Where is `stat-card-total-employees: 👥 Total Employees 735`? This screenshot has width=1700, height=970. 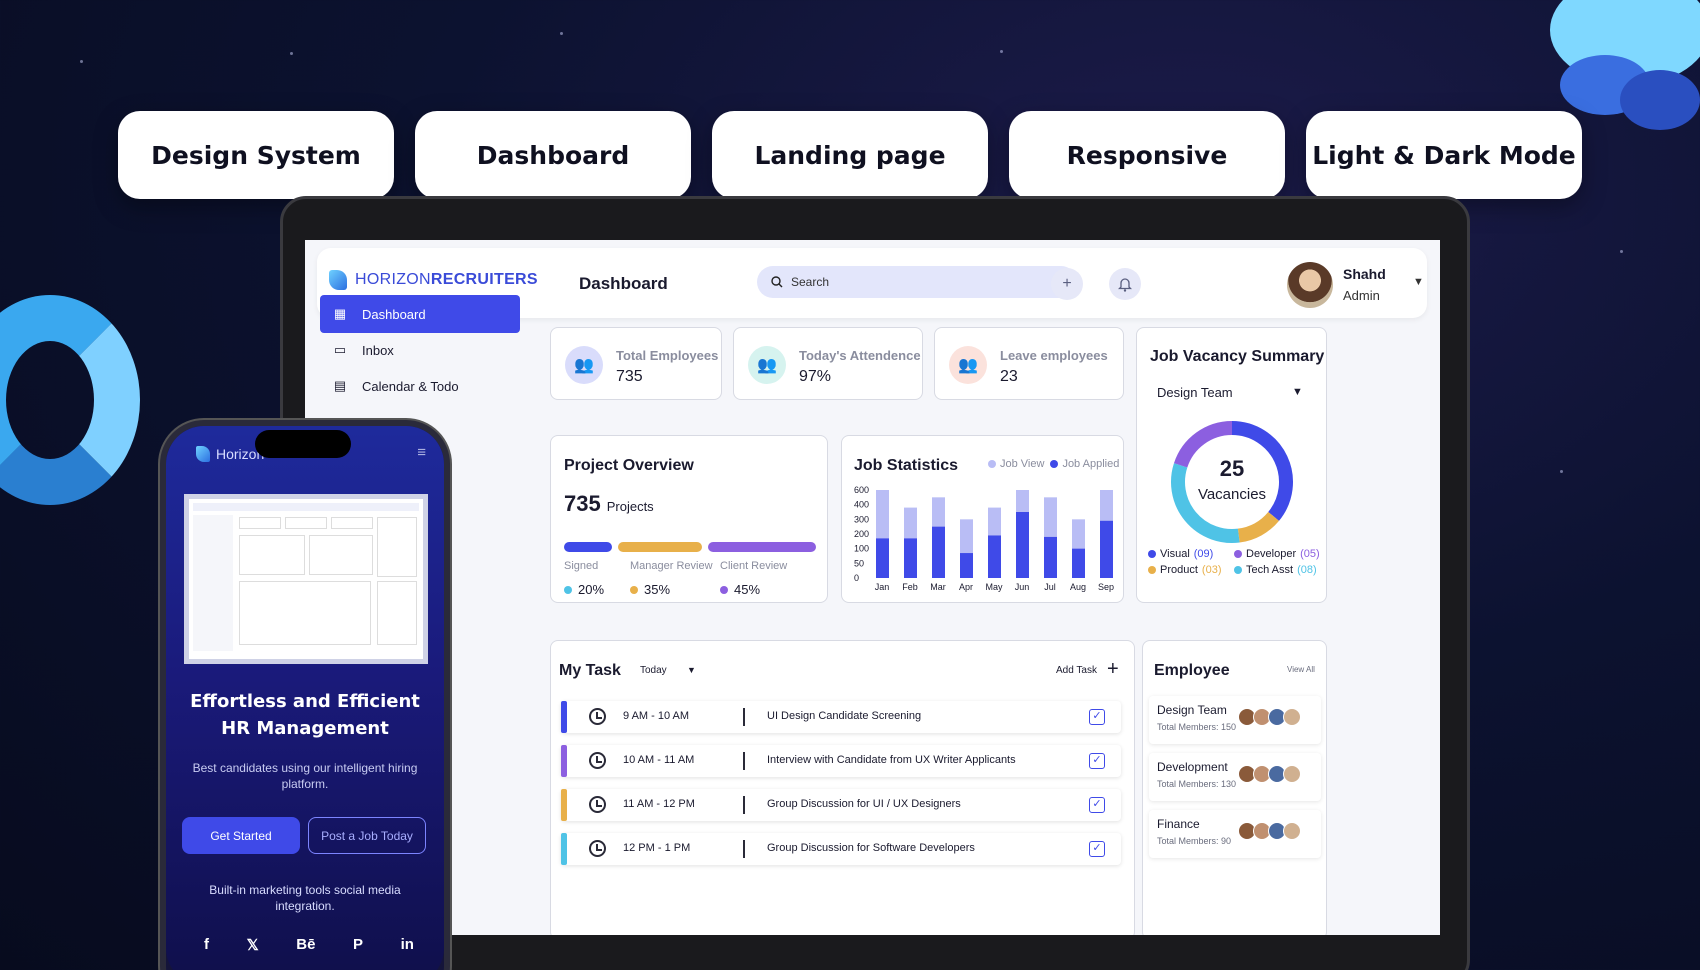 stat-card-total-employees: 👥 Total Employees 735 is located at coordinates (636, 363).